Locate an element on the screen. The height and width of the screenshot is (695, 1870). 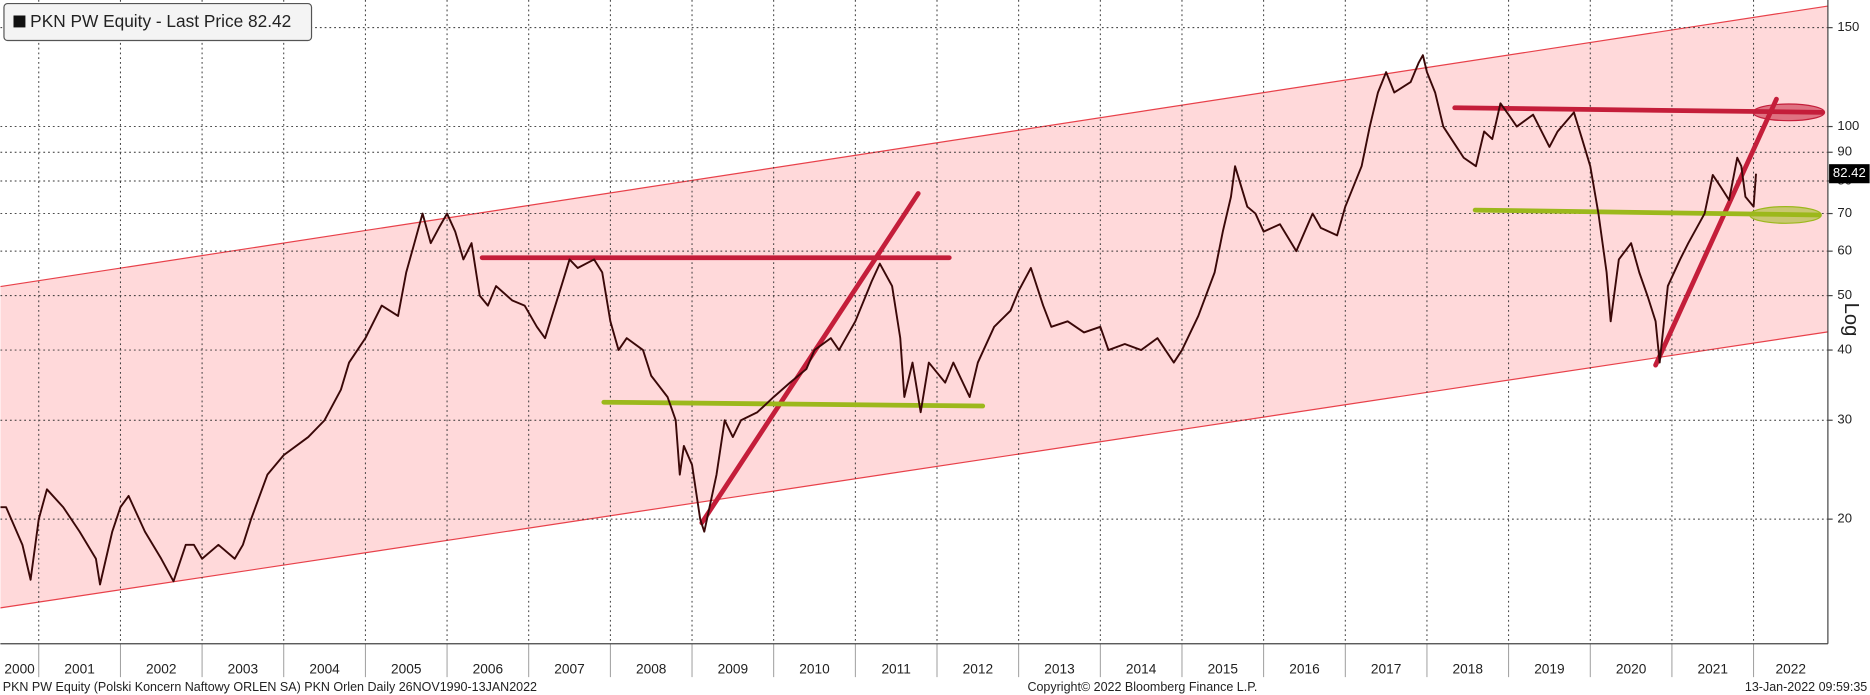
x-tick-label: 2013 is located at coordinates (1059, 669).